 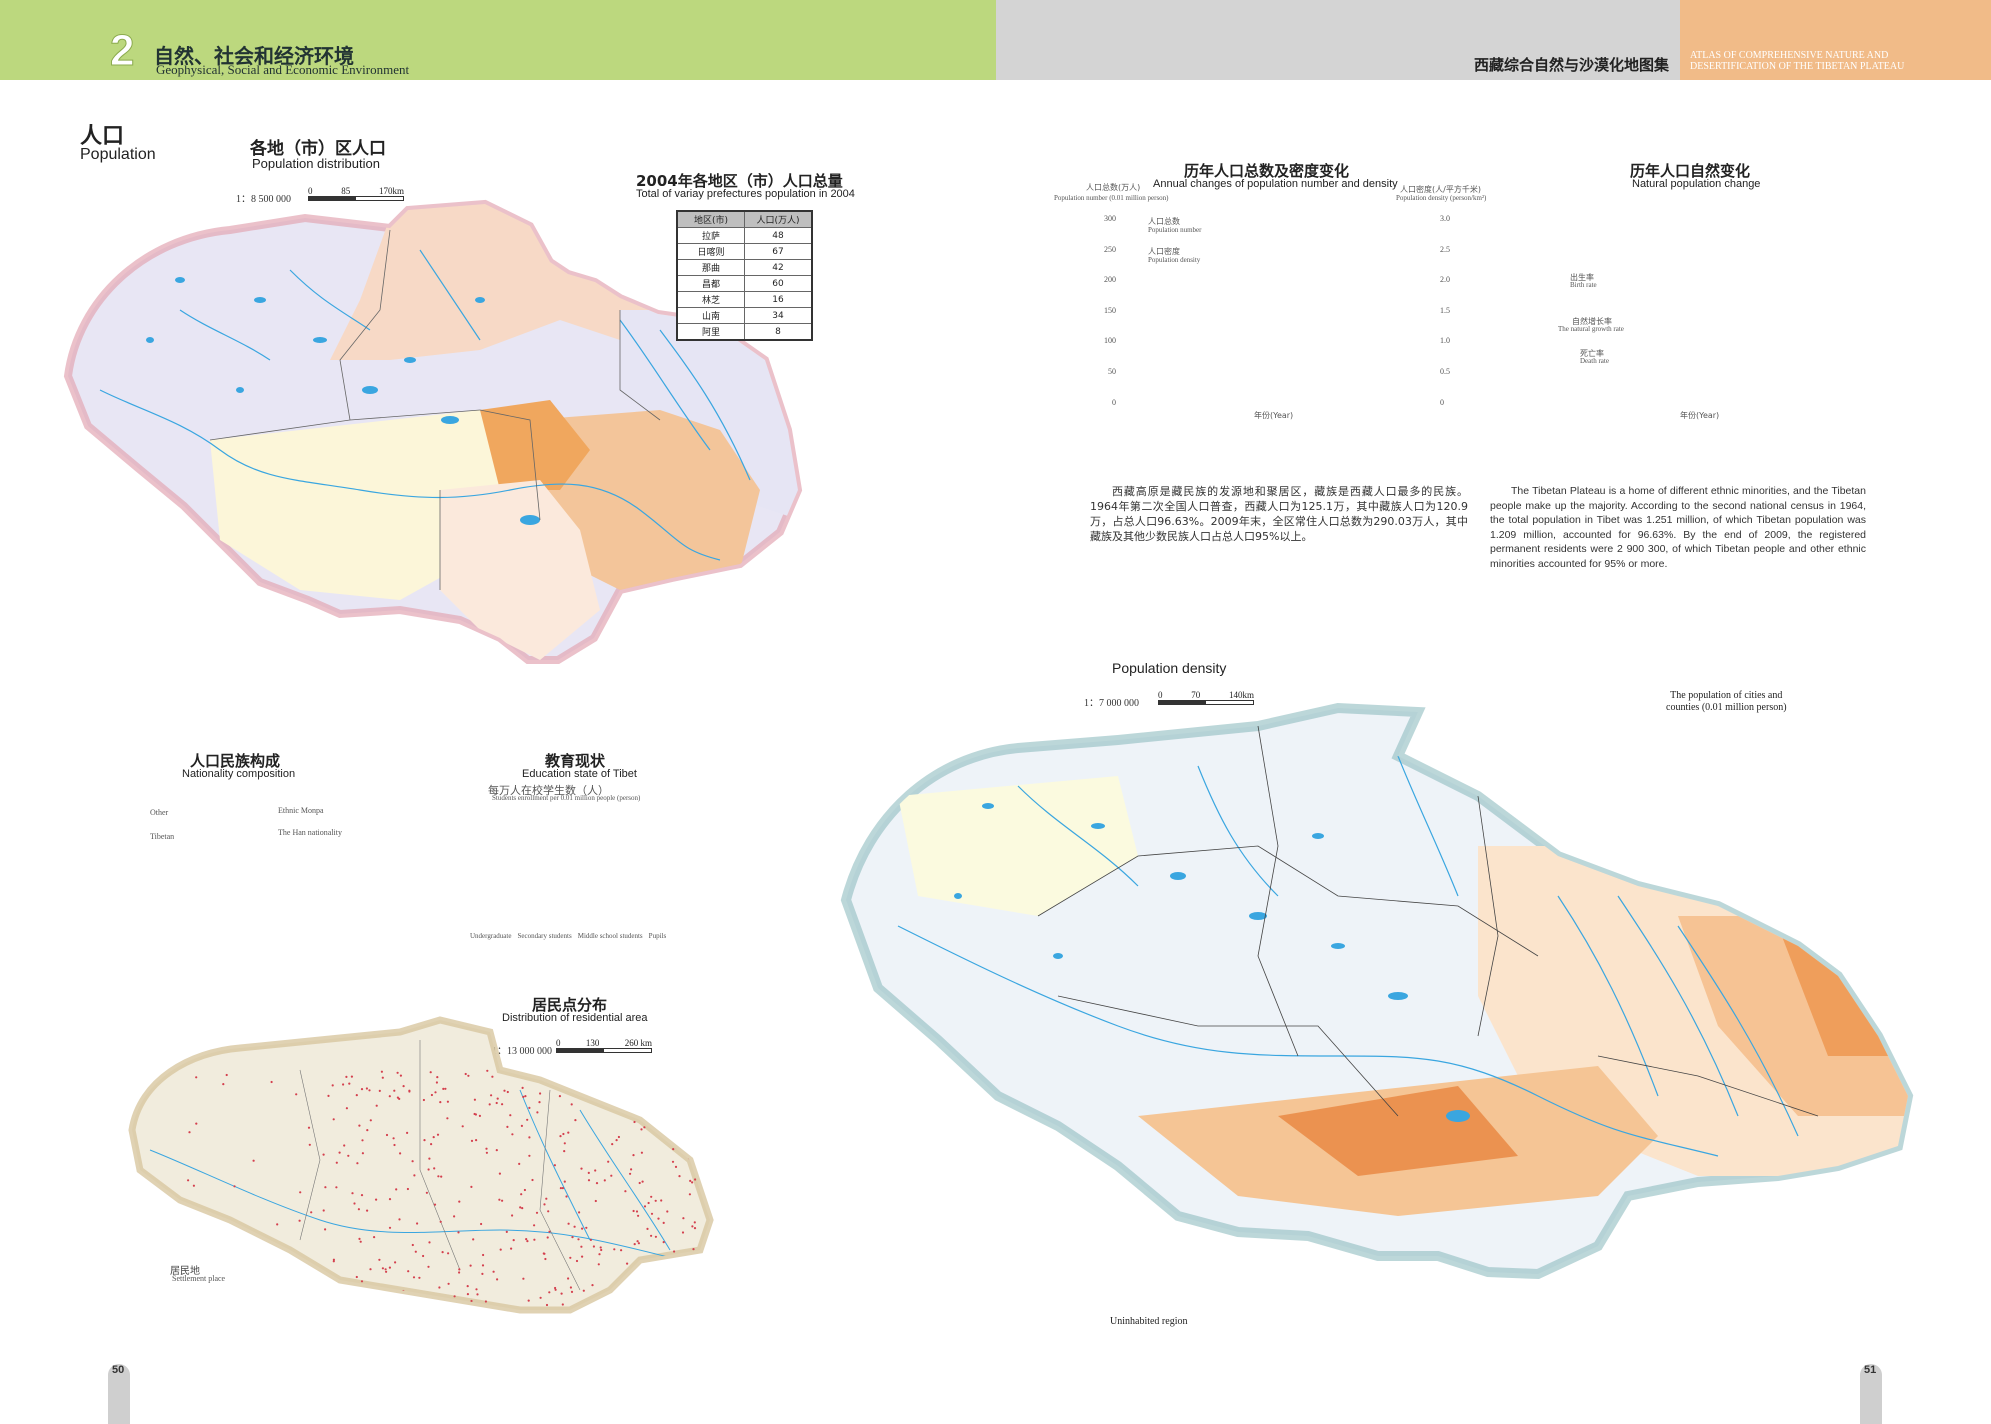 What do you see at coordinates (778, 283) in the screenshot?
I see `table-cell: 60` at bounding box center [778, 283].